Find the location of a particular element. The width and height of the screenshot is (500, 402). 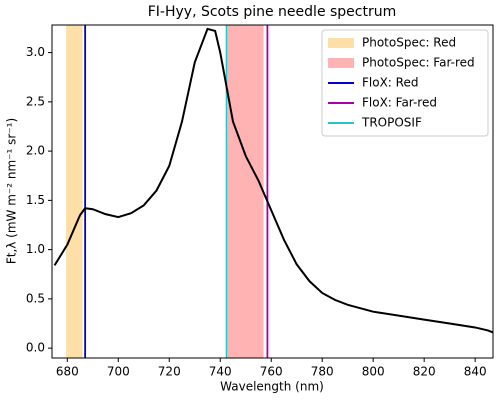

x-tick-label: 760 is located at coordinates (271, 372).